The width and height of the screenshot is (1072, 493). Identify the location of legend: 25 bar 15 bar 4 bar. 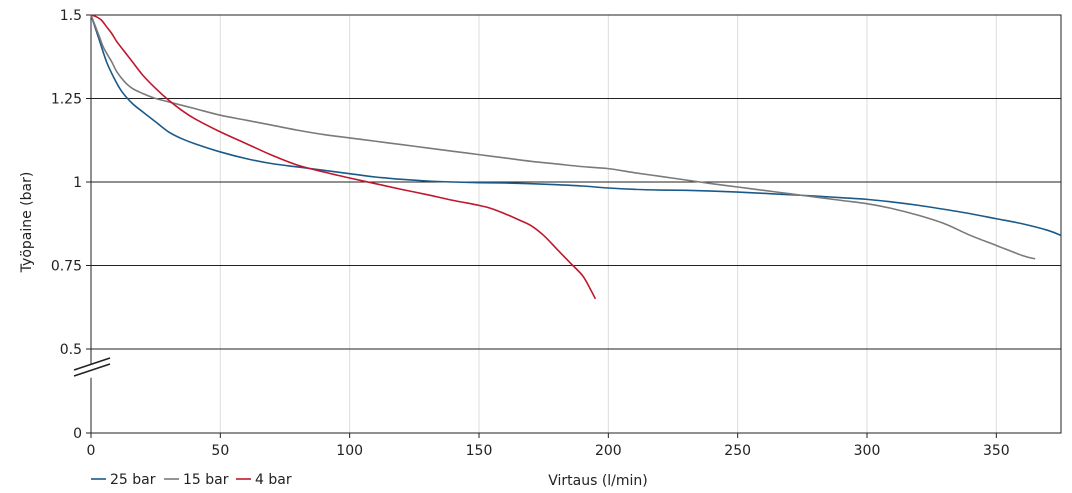
(191, 480).